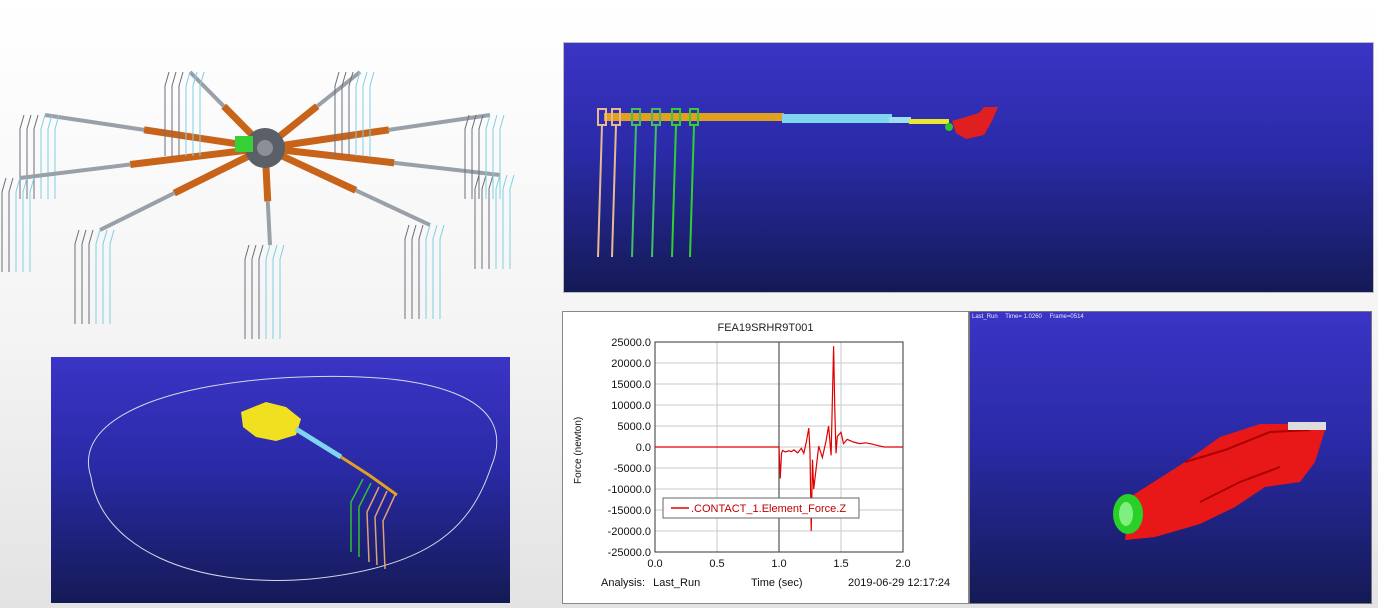 This screenshot has height=608, width=1378. Describe the element at coordinates (631, 385) in the screenshot. I see `y-tick-label: 15000.0` at that location.